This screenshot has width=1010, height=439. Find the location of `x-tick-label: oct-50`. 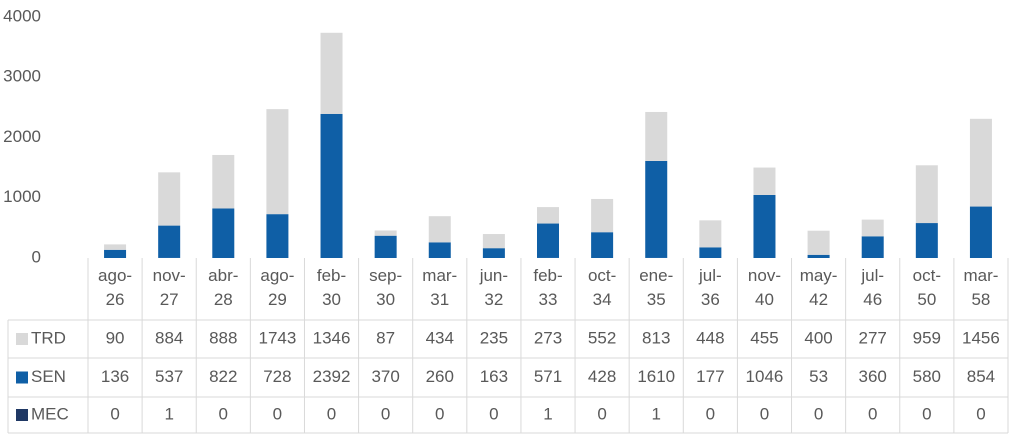

x-tick-label: oct-50 is located at coordinates (927, 287).